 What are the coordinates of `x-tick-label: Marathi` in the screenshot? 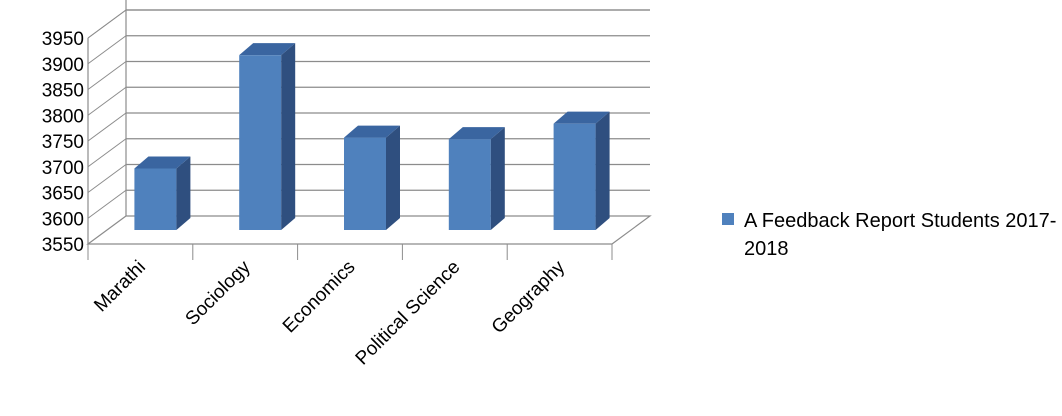 It's located at (120, 287).